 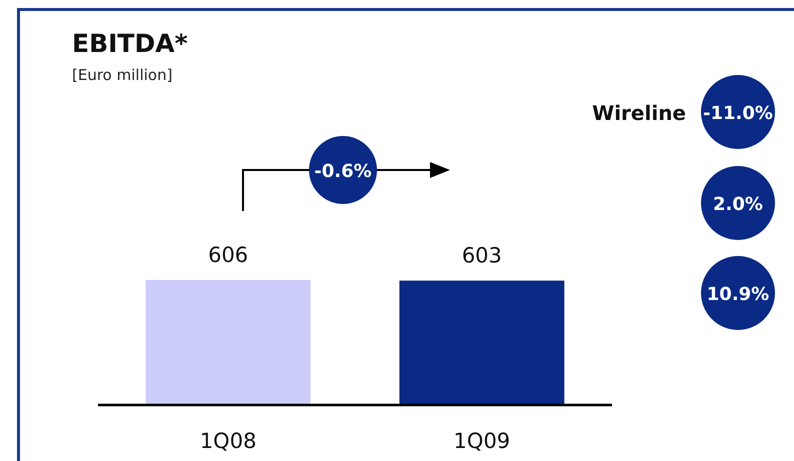 What do you see at coordinates (130, 43) in the screenshot?
I see `chart-title: EBITDA*` at bounding box center [130, 43].